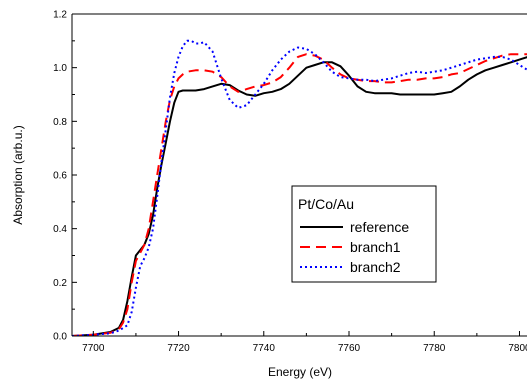 This screenshot has width=527, height=383. What do you see at coordinates (18, 174) in the screenshot?
I see `y-axis-title: Absorption (arb.u.)` at bounding box center [18, 174].